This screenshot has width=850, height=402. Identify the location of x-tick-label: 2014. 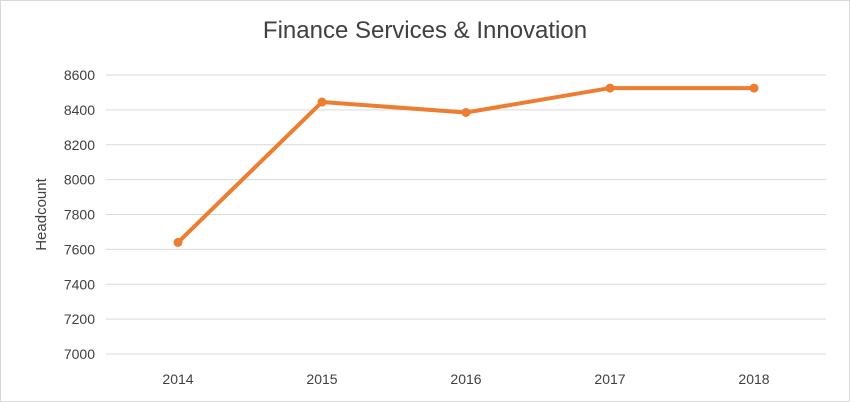
(177, 379).